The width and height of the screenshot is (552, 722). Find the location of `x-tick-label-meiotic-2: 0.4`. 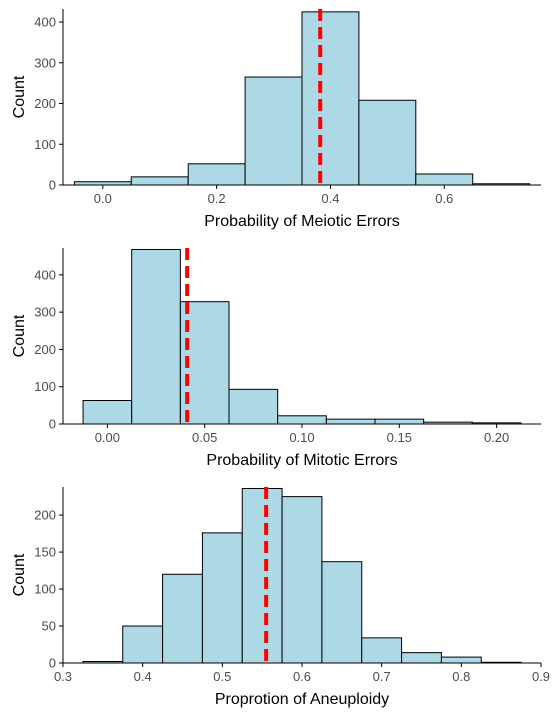

x-tick-label-meiotic-2: 0.4 is located at coordinates (330, 198).